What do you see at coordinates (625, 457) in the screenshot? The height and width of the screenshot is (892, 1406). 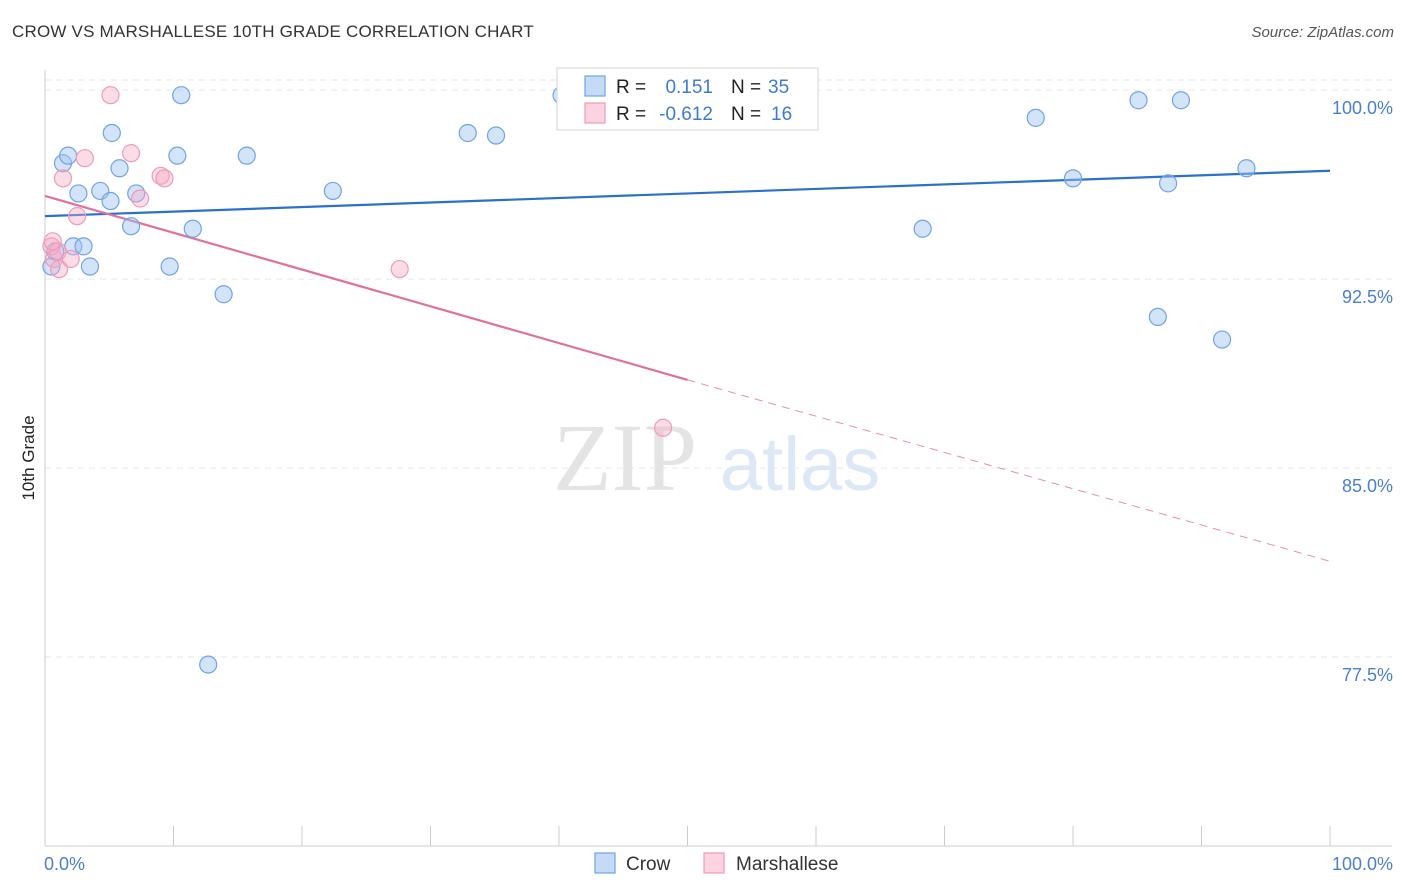 I see `watermark-zip: ZIP` at bounding box center [625, 457].